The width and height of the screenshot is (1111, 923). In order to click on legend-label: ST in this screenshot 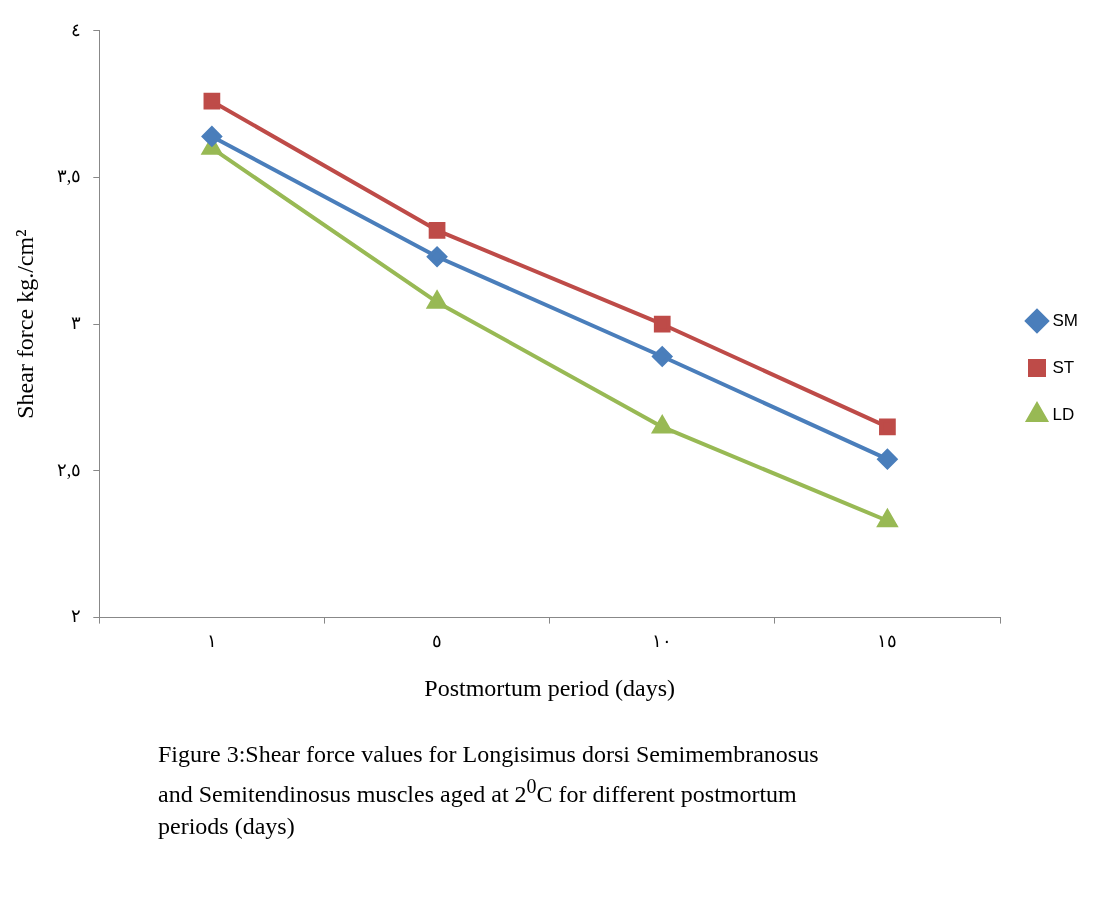, I will do `click(1063, 367)`.